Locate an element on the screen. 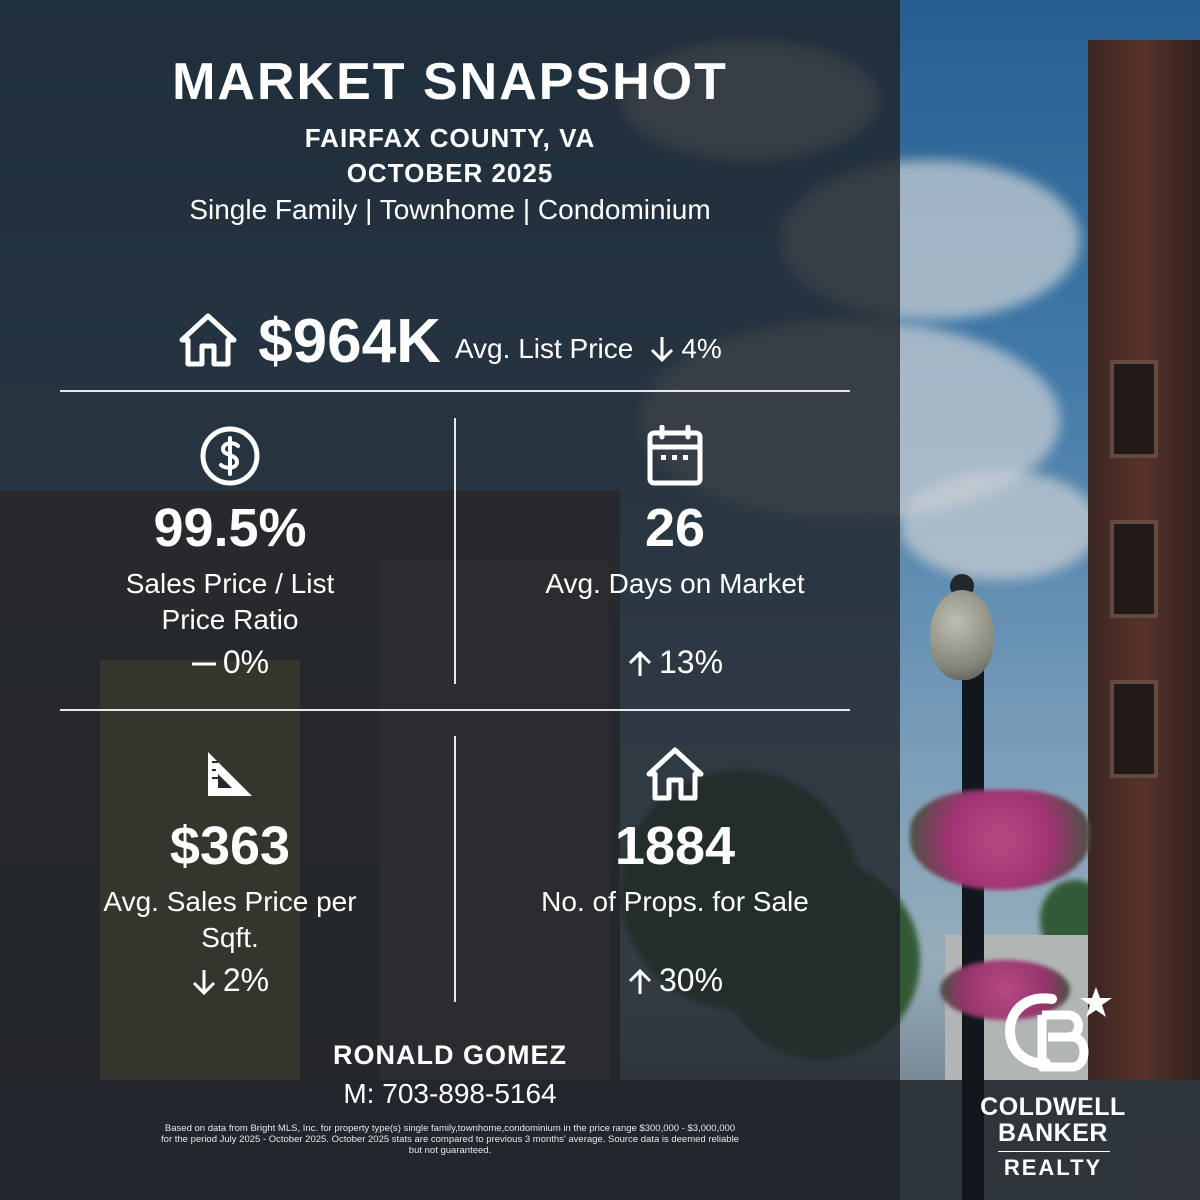 Image resolution: width=1200 pixels, height=1200 pixels. region-label: FAIRFAX COUNTY, VA is located at coordinates (450, 138).